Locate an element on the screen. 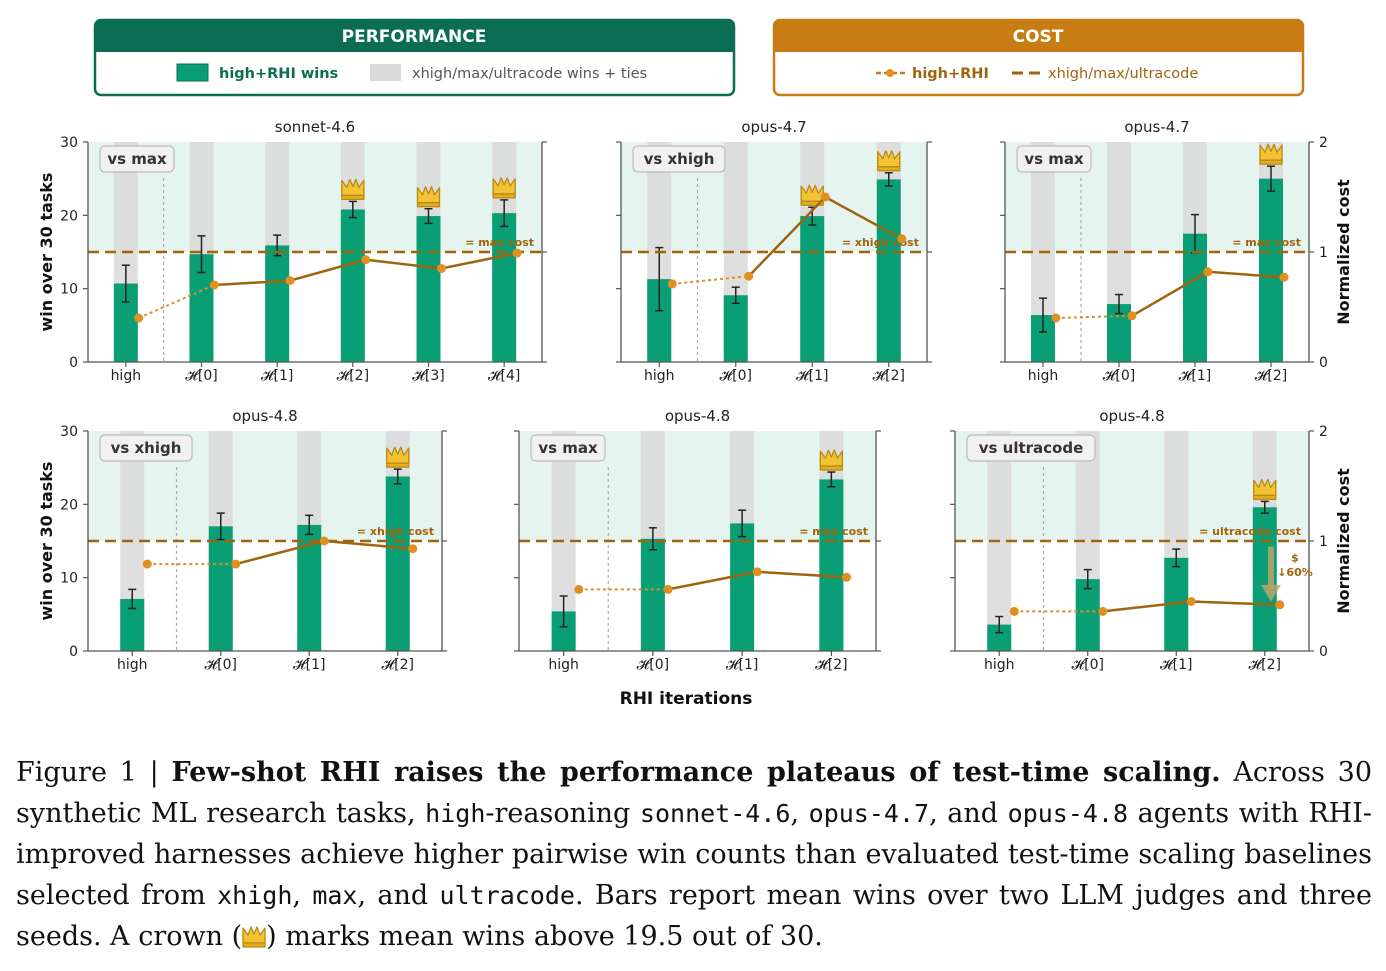 The image size is (1386, 971). legend-swatch-green is located at coordinates (192, 72).